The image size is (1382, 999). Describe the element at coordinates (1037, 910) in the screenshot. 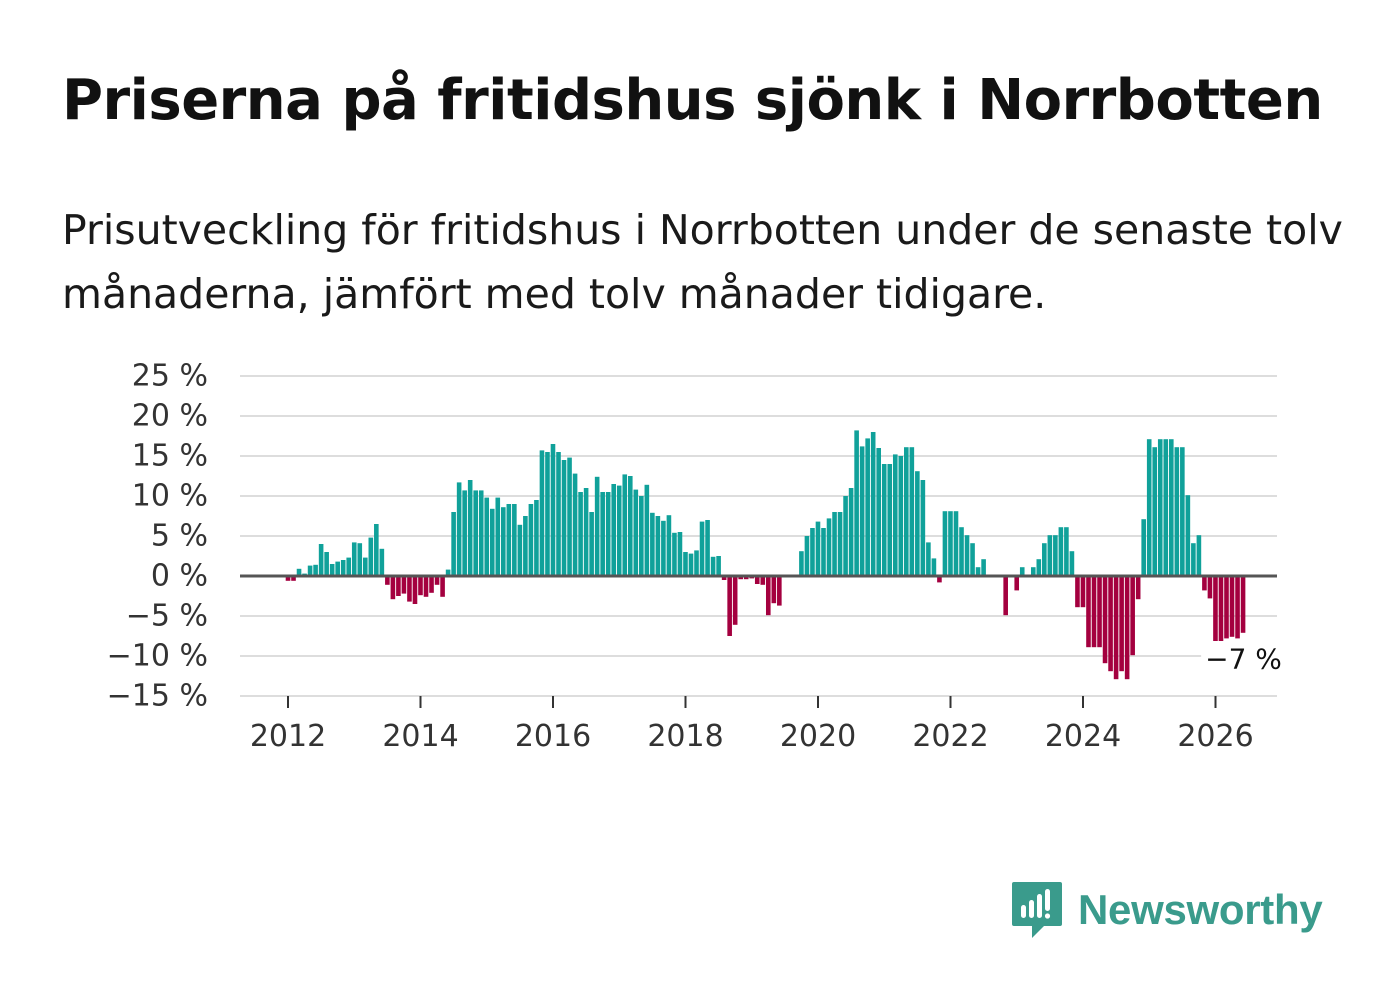

I see `newsworthy-bar-chart-icon` at that location.